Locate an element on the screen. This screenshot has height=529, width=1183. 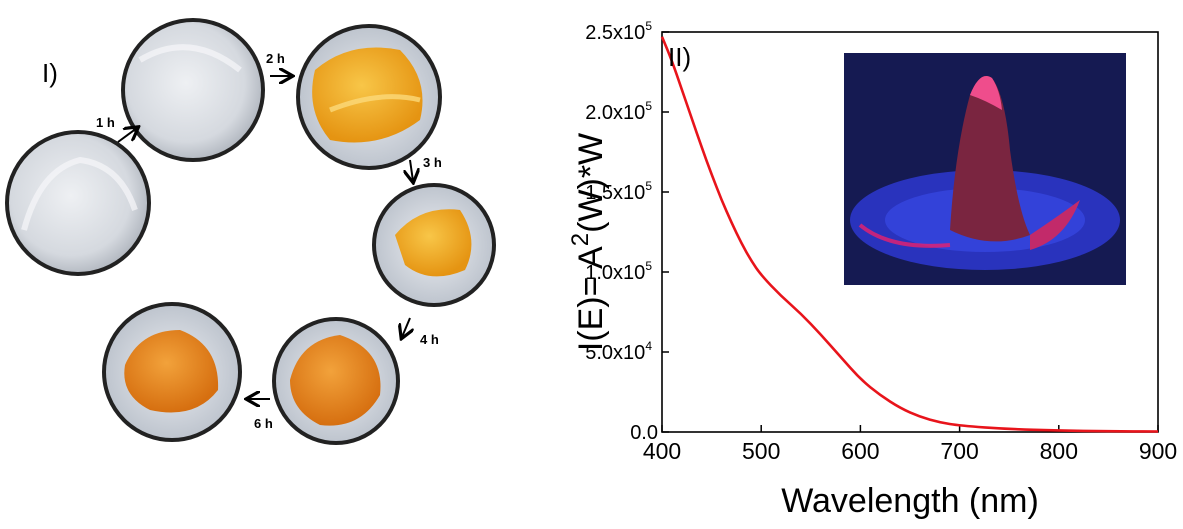
dish-6h is located at coordinates (172, 372).